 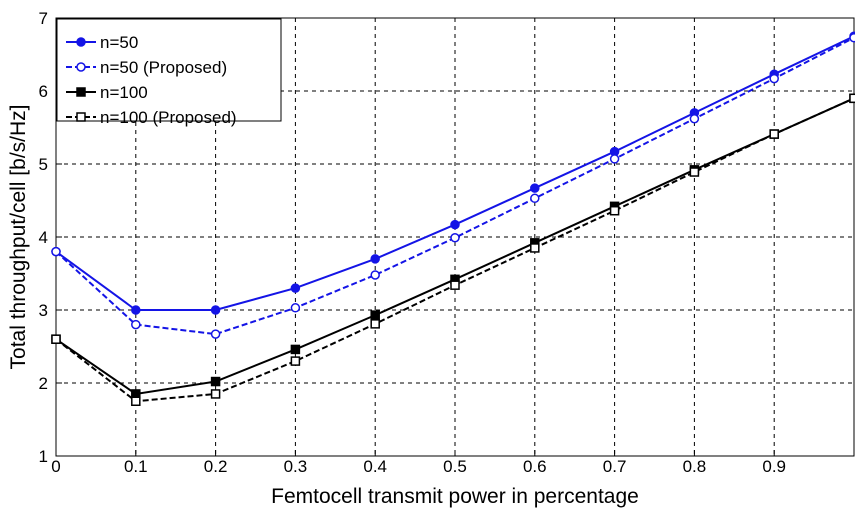 What do you see at coordinates (43, 91) in the screenshot?
I see `y-tick-label: 6` at bounding box center [43, 91].